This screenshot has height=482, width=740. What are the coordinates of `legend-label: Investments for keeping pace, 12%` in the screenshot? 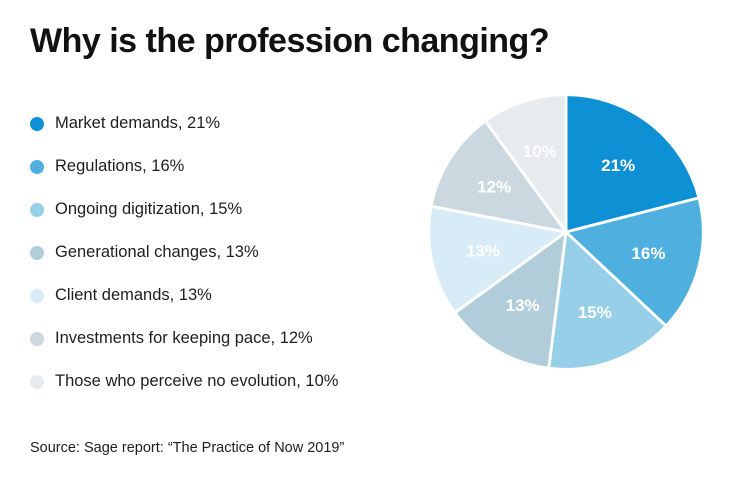 It's located at (184, 338).